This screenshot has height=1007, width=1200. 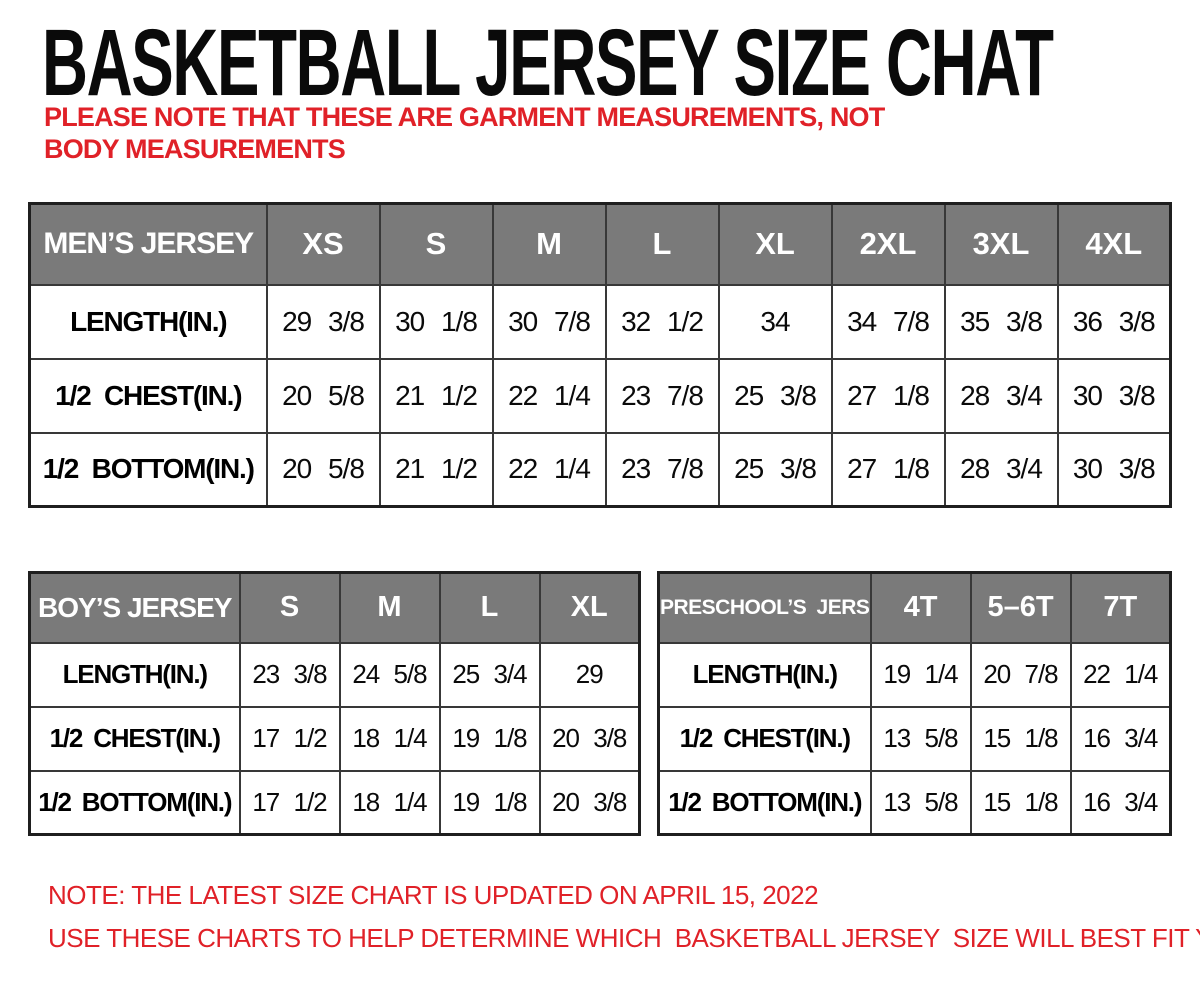 I want to click on mens-size-header: 2XL, so click(x=888, y=244).